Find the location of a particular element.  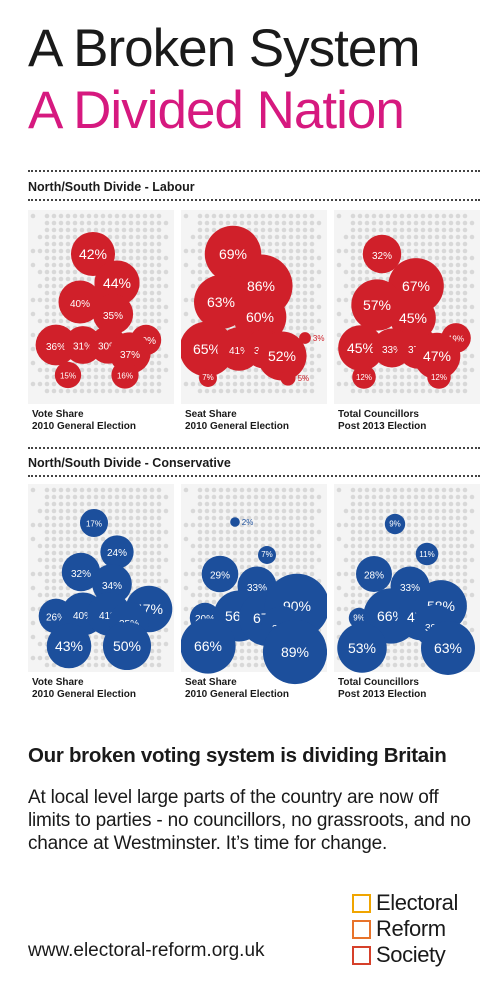

bubble-label: 29% is located at coordinates (220, 576).